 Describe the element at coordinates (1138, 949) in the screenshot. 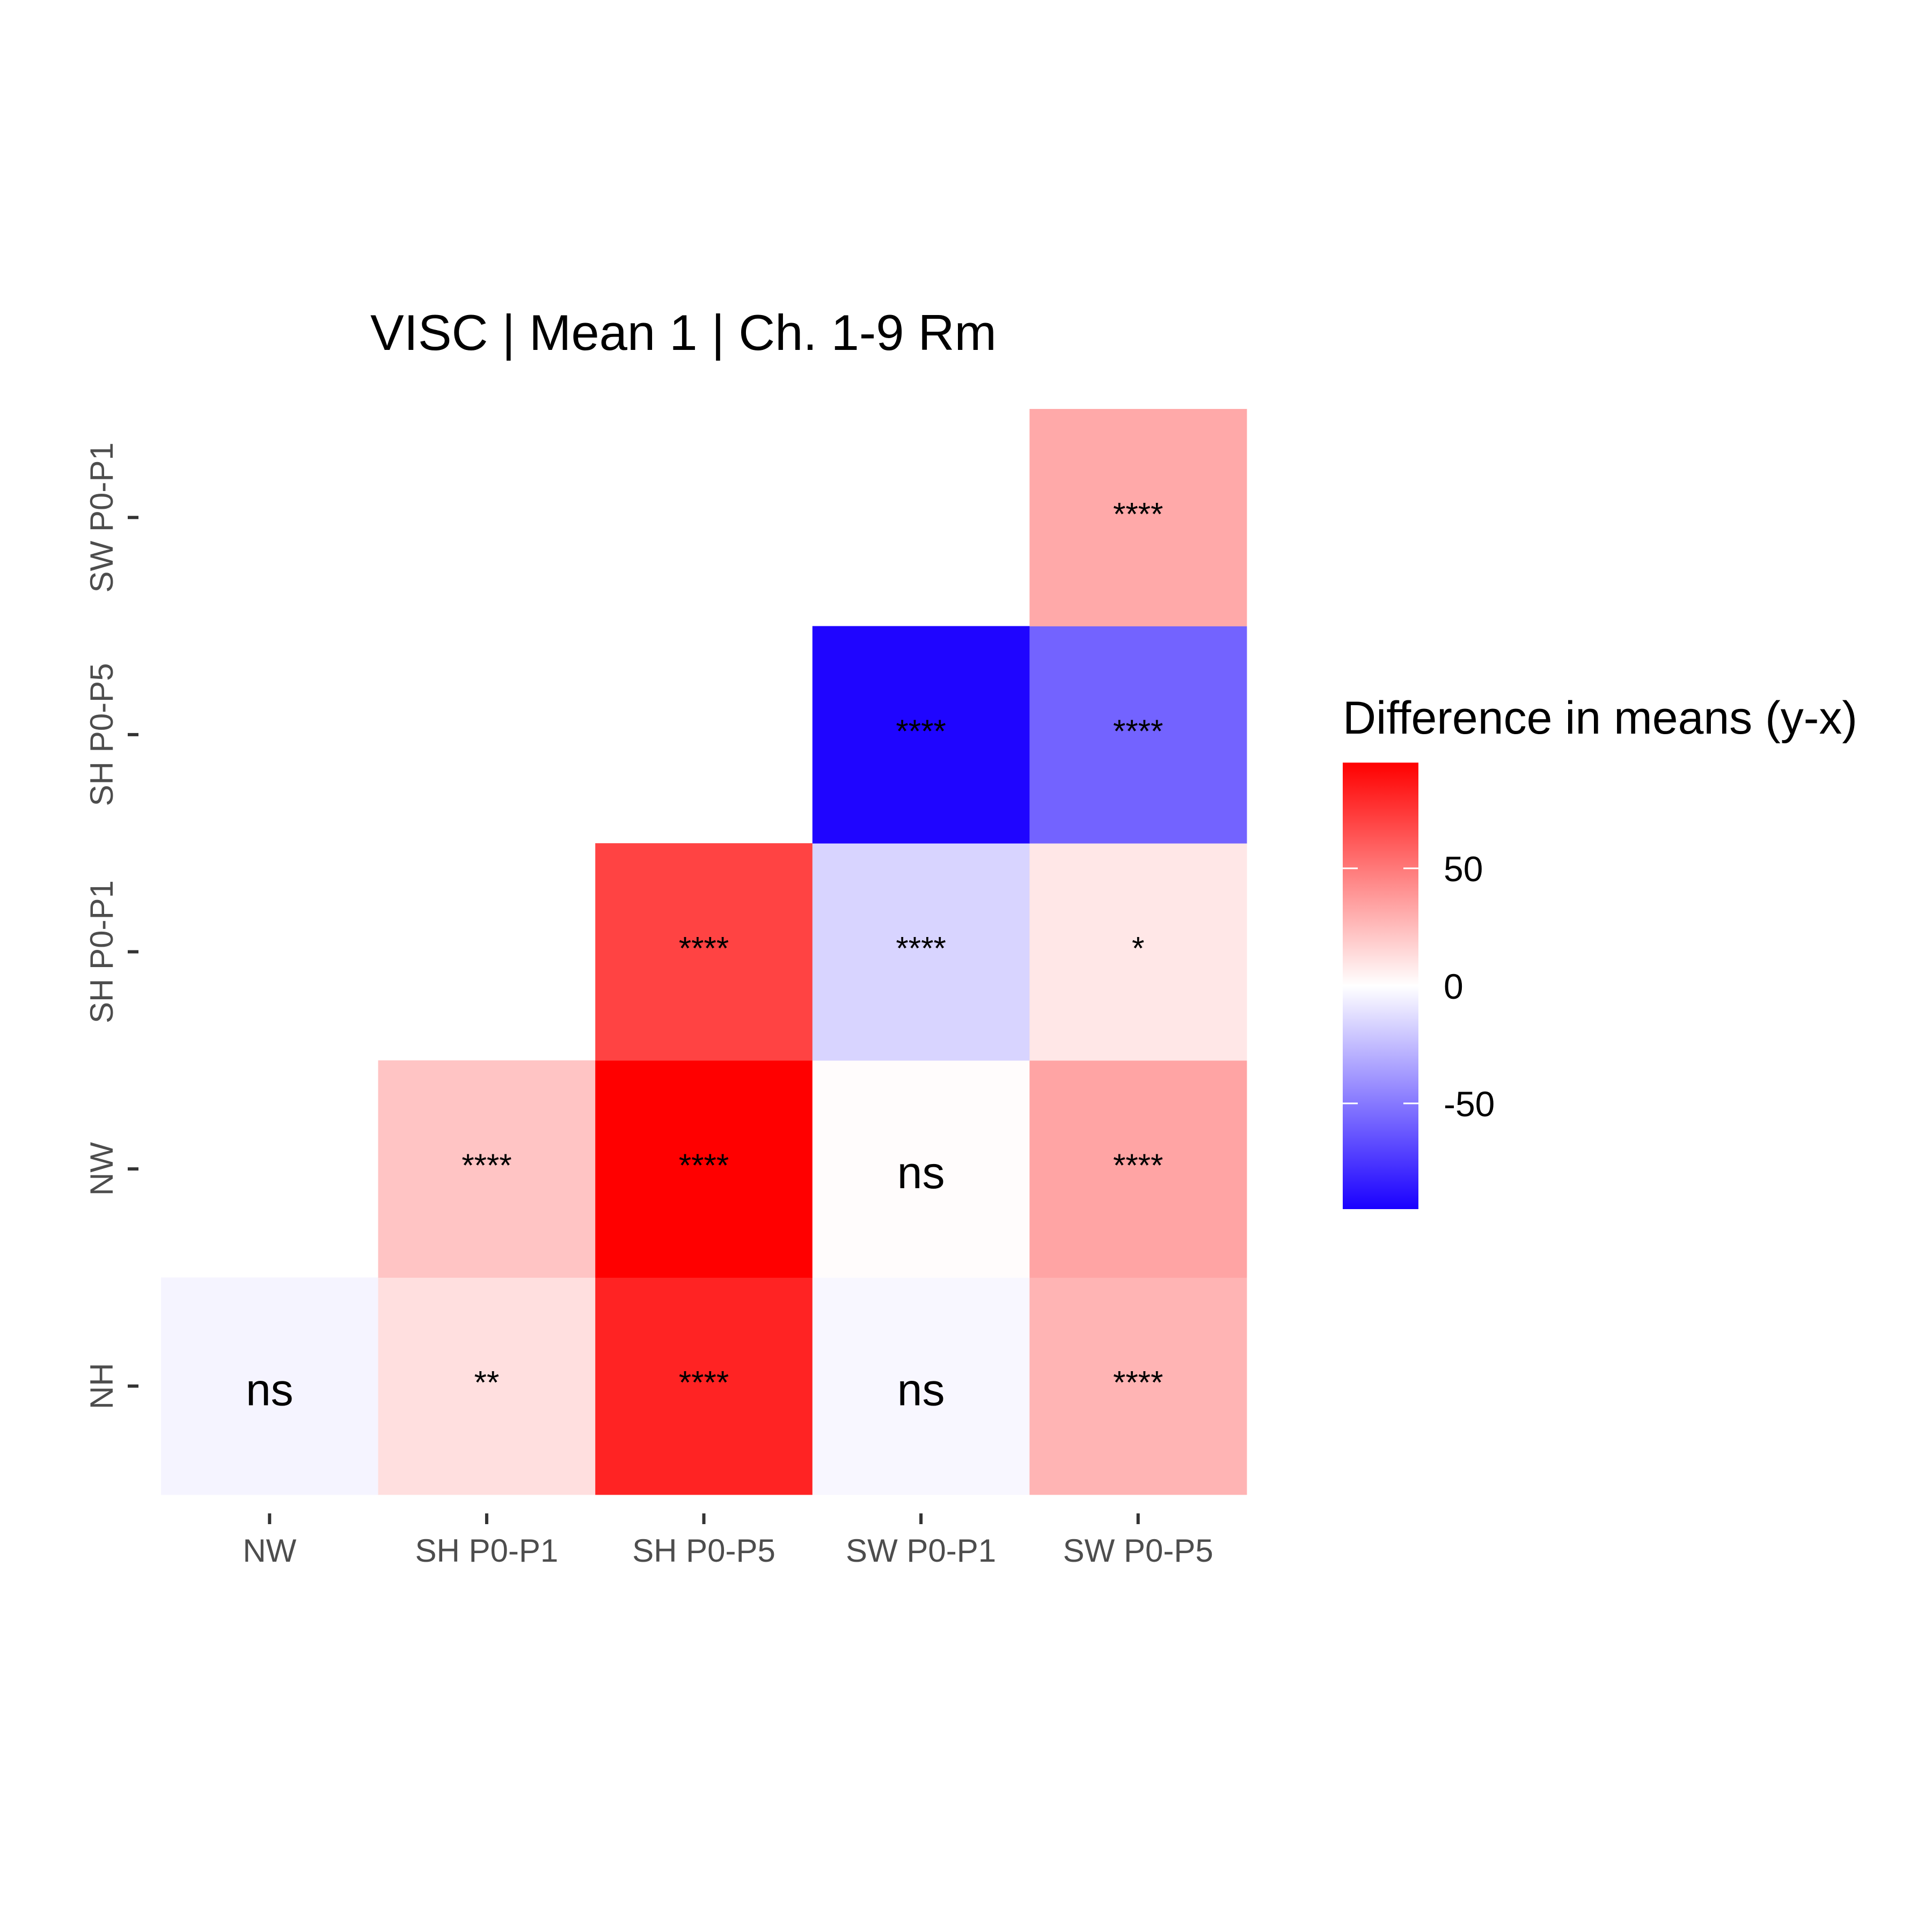

I see `cell-significance-label: *` at that location.